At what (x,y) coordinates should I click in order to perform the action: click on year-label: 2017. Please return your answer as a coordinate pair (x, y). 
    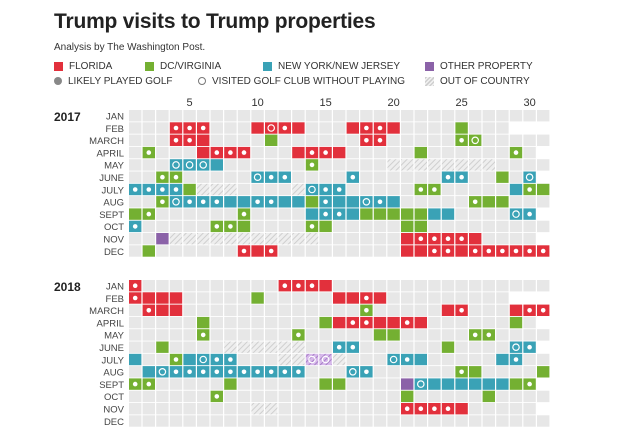
    Looking at the image, I should click on (67, 117).